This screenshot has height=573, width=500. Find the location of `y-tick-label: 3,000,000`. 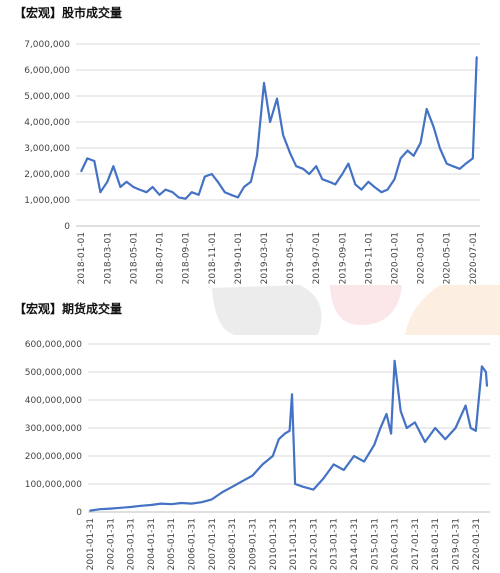

y-tick-label: 3,000,000 is located at coordinates (47, 149).